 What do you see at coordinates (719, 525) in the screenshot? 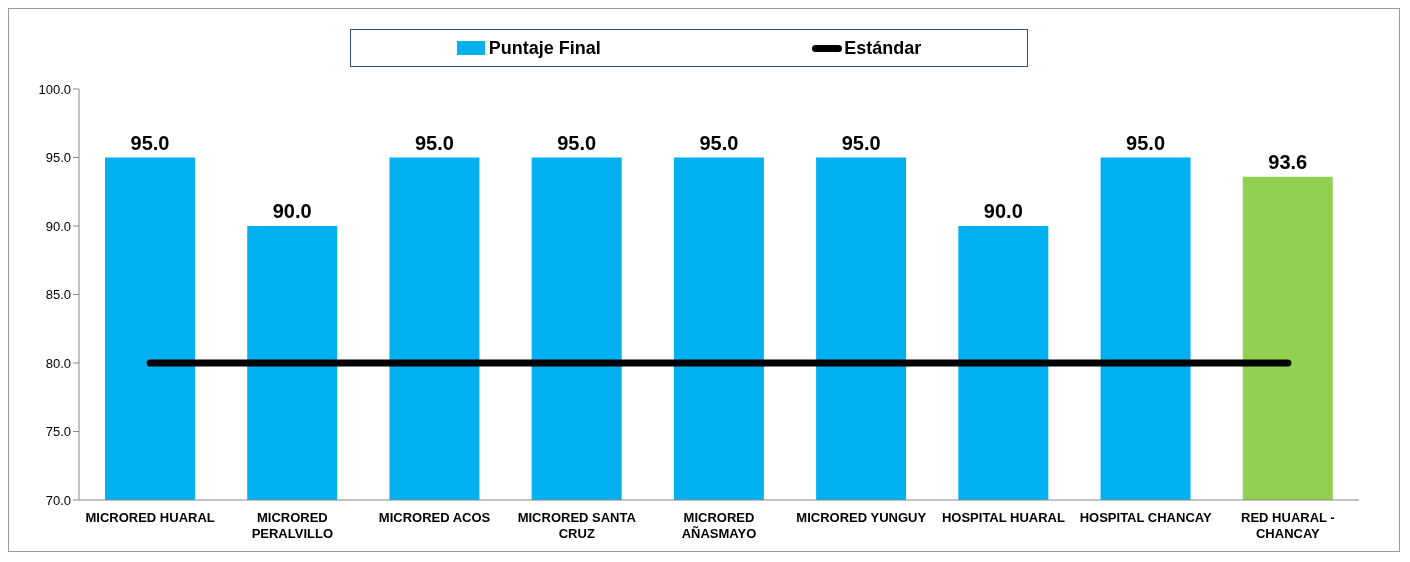
I see `x-tick-label: MICRORED AÑASMAYO` at bounding box center [719, 525].